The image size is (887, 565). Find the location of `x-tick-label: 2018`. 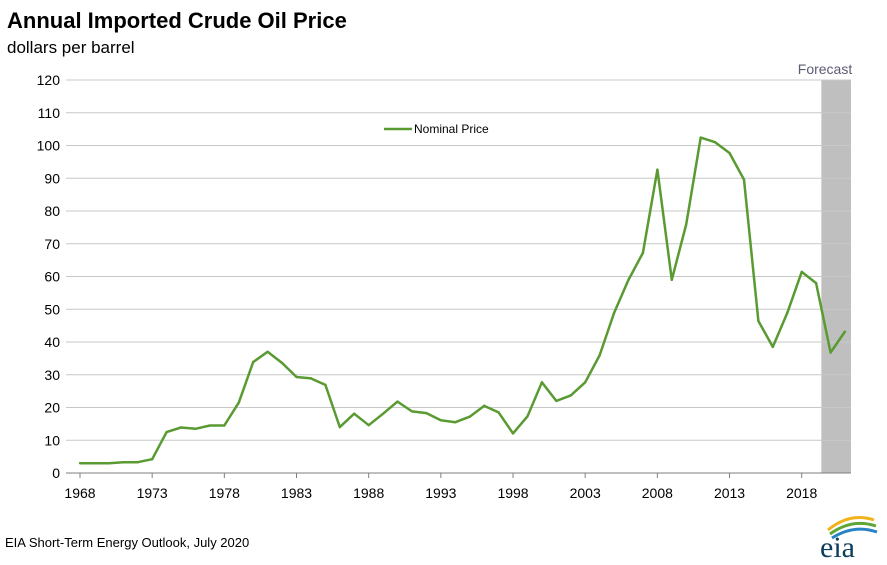

x-tick-label: 2018 is located at coordinates (801, 493).